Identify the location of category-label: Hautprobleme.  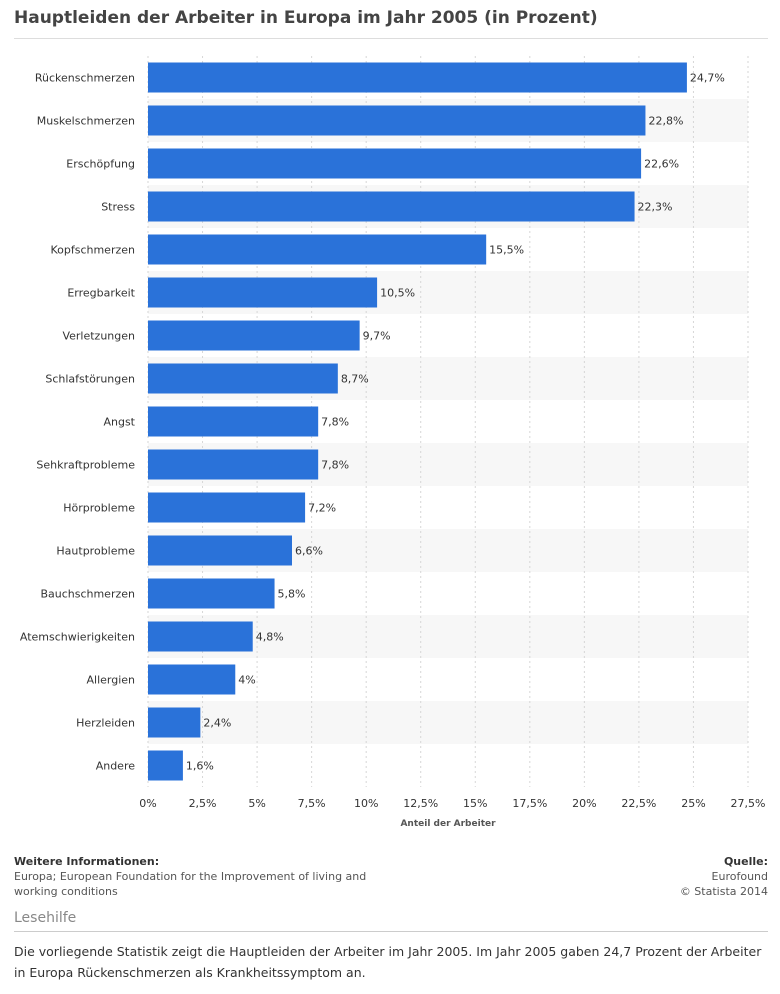
(95, 551).